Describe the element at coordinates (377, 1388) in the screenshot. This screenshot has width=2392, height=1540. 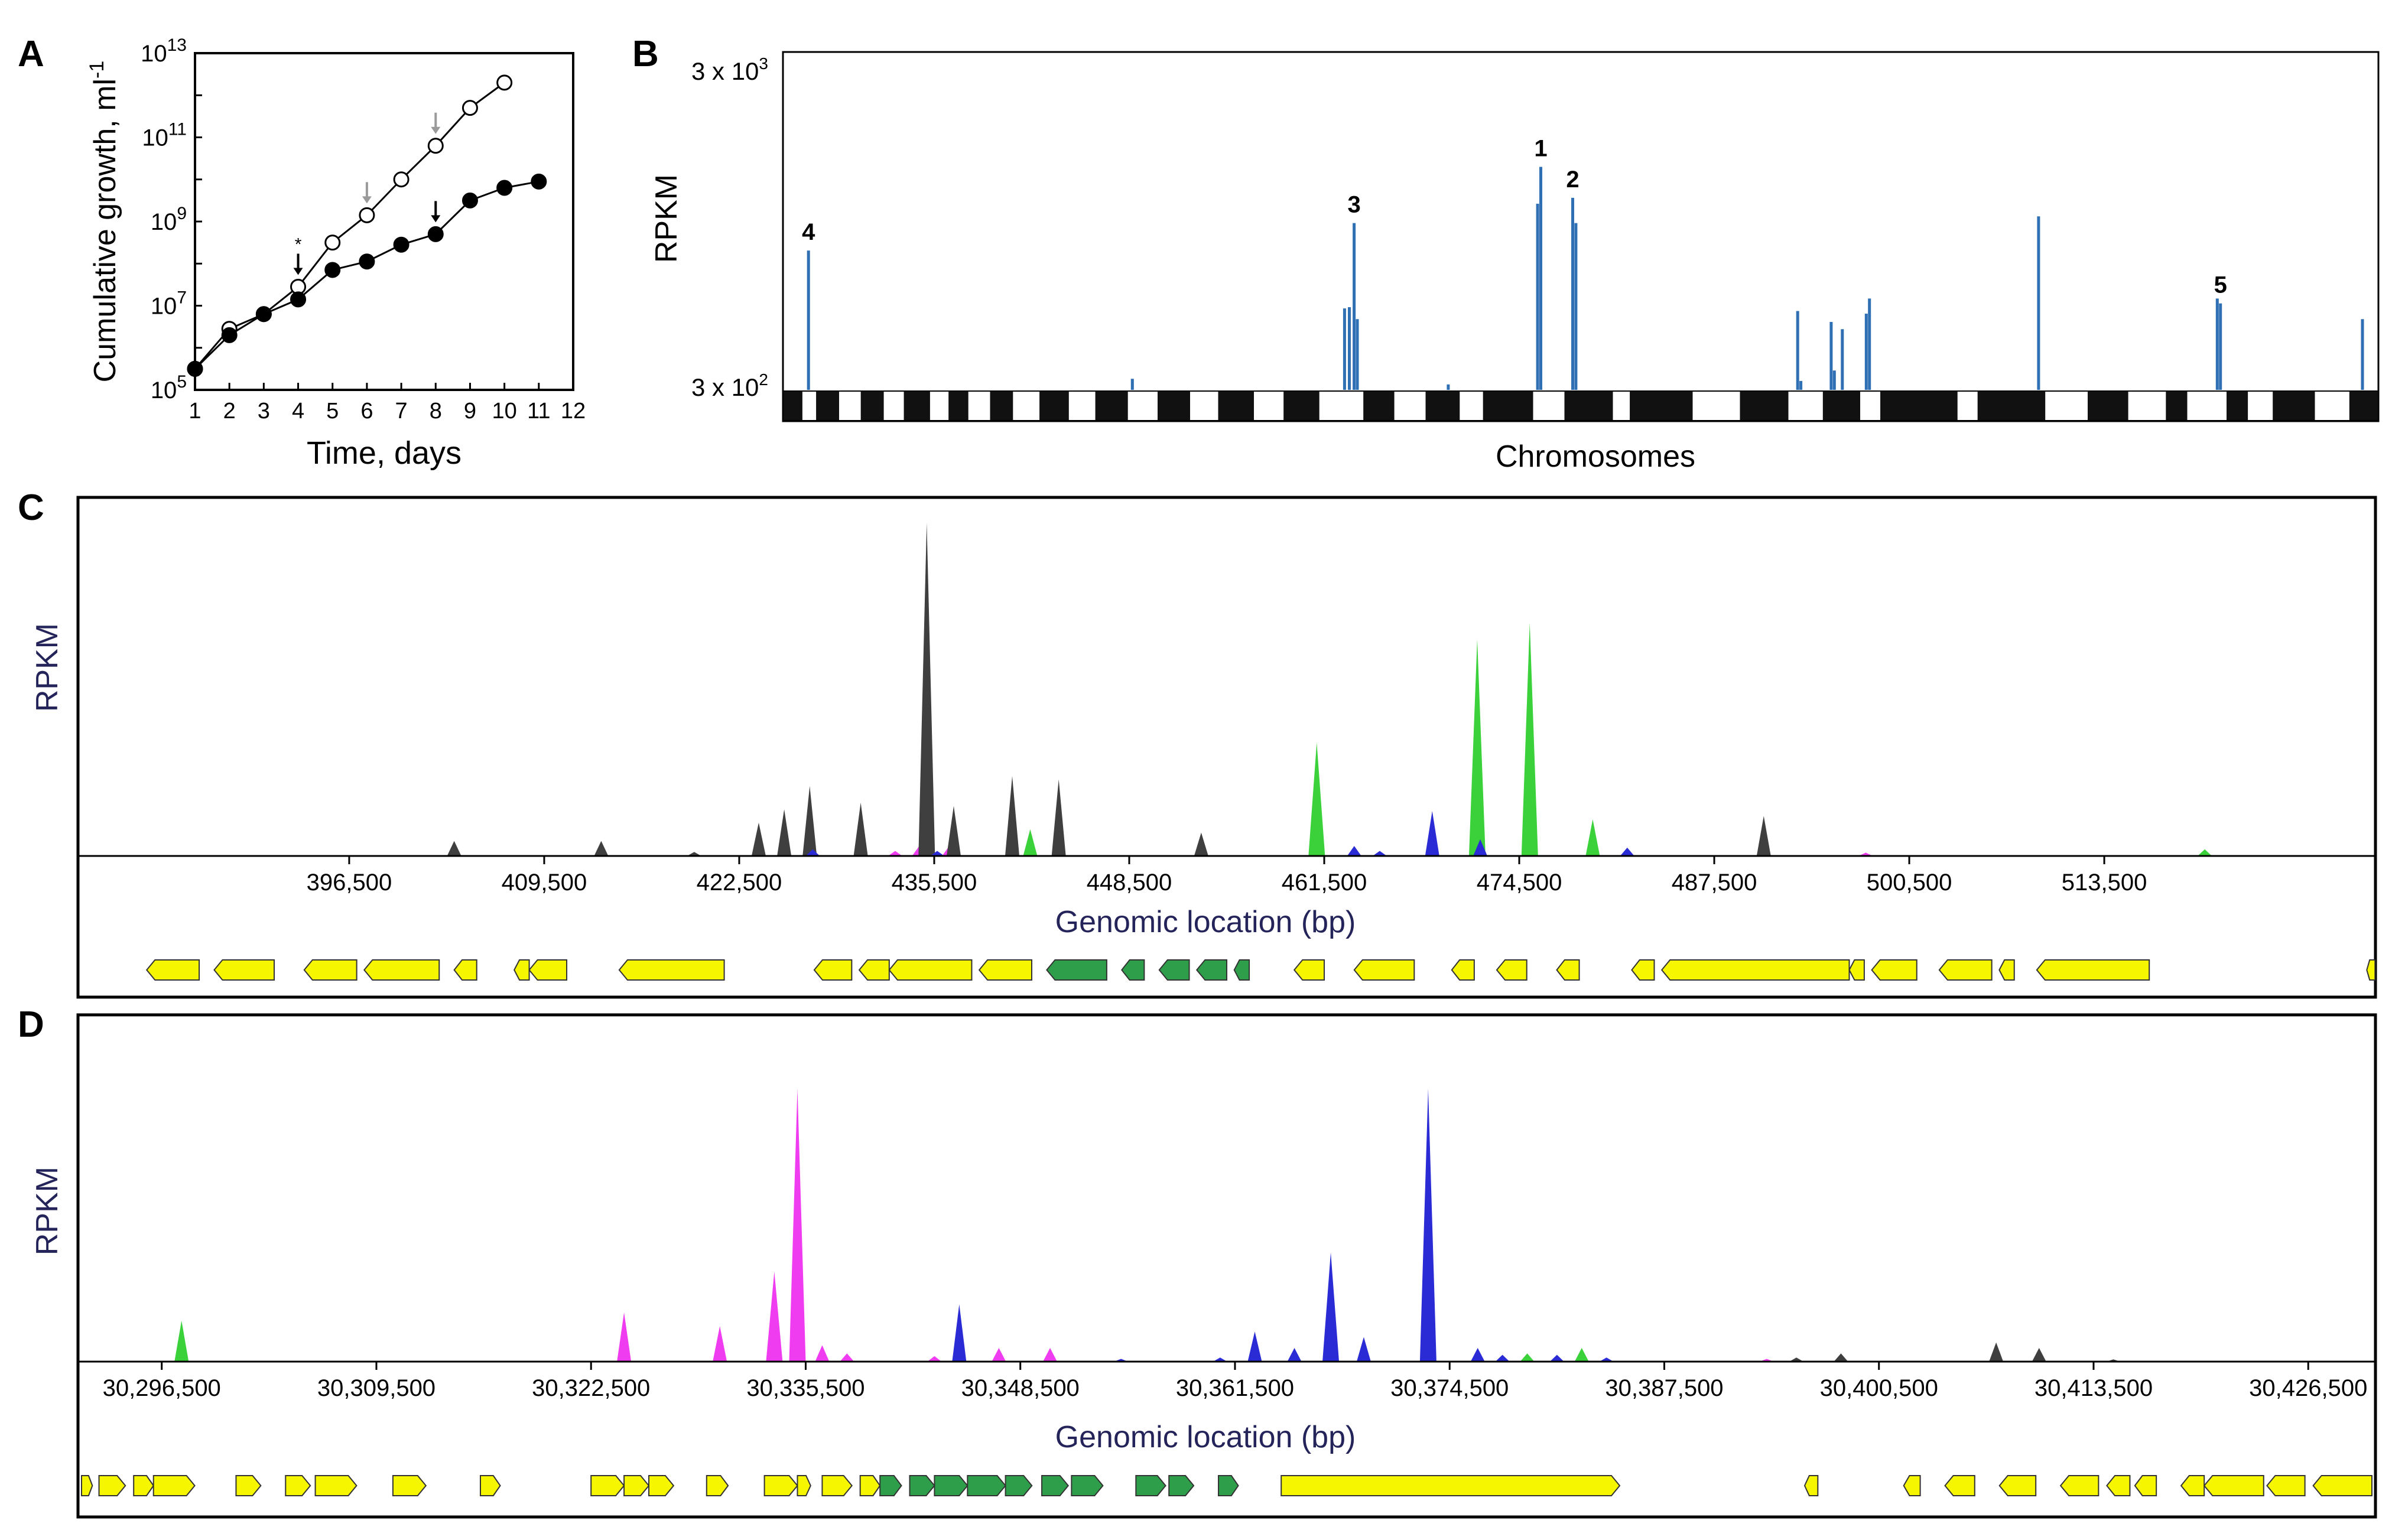
I see `x-tick-label: 30,309,500` at that location.